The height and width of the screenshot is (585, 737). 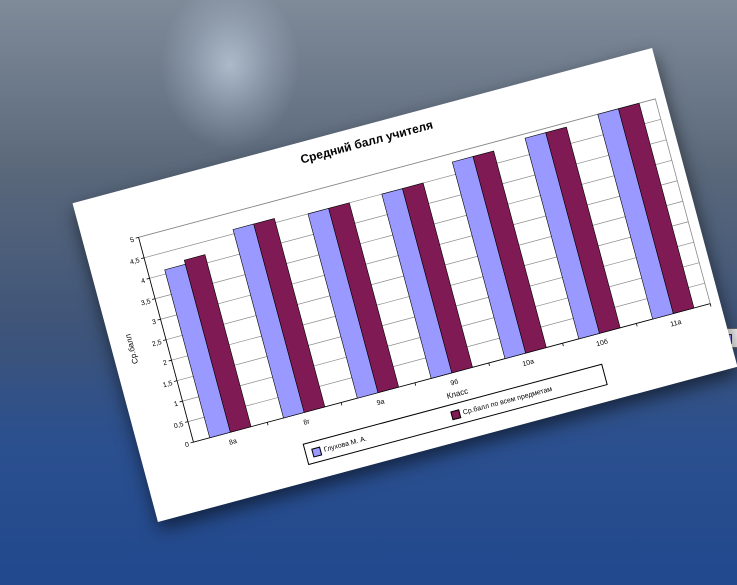 I want to click on y-tick-label: 4,5, so click(x=134, y=261).